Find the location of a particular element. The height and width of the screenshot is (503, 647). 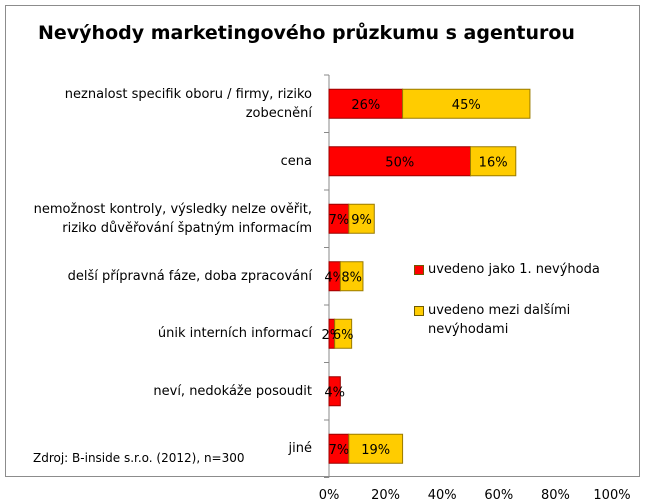

x-tick-label: 80% is located at coordinates (555, 495).